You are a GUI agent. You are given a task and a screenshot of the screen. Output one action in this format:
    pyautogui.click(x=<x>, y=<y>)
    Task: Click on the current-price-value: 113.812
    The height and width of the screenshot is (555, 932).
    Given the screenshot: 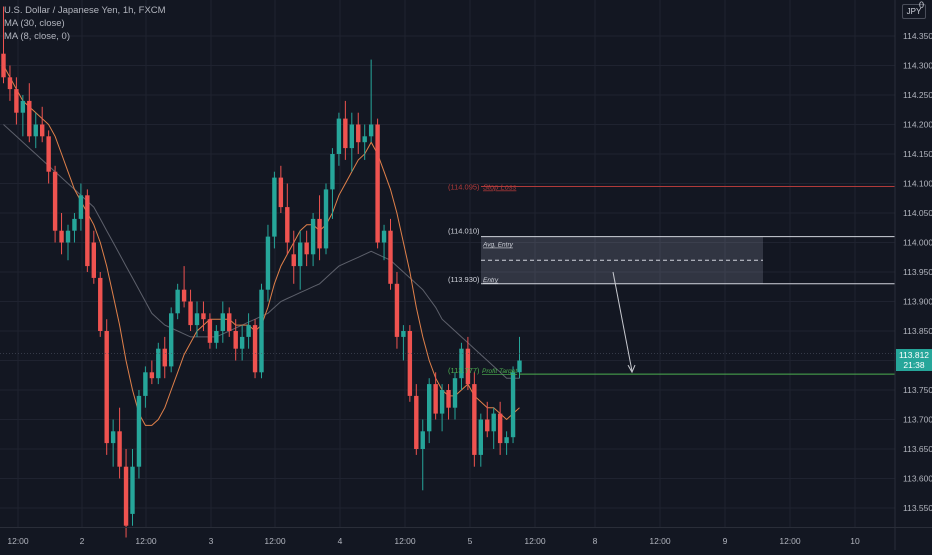 What is the action you would take?
    pyautogui.click(x=914, y=355)
    